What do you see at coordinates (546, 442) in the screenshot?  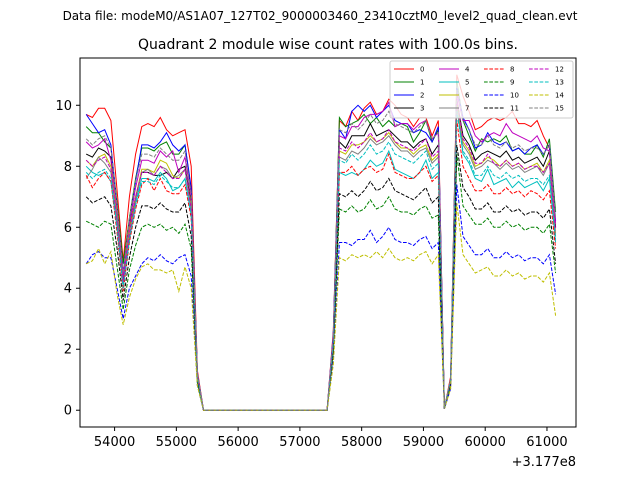 I see `x-tick-label: 61000` at bounding box center [546, 442].